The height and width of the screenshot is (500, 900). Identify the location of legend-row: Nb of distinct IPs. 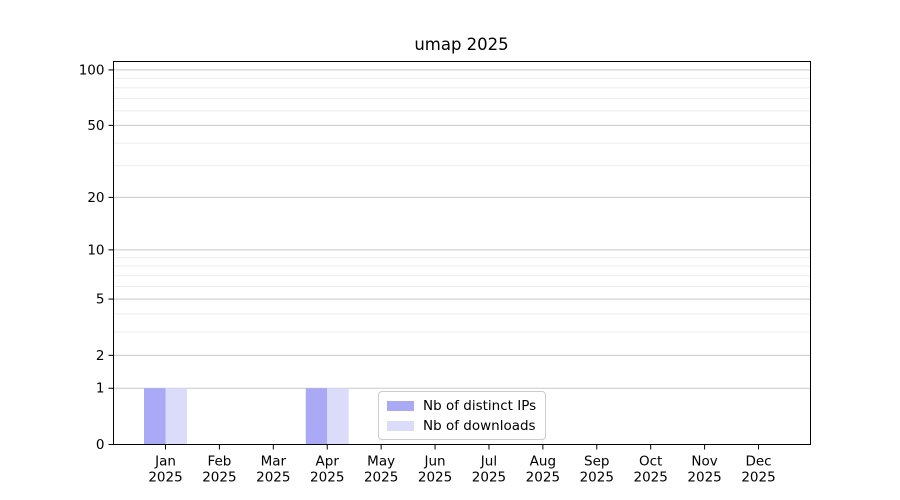
(461, 405).